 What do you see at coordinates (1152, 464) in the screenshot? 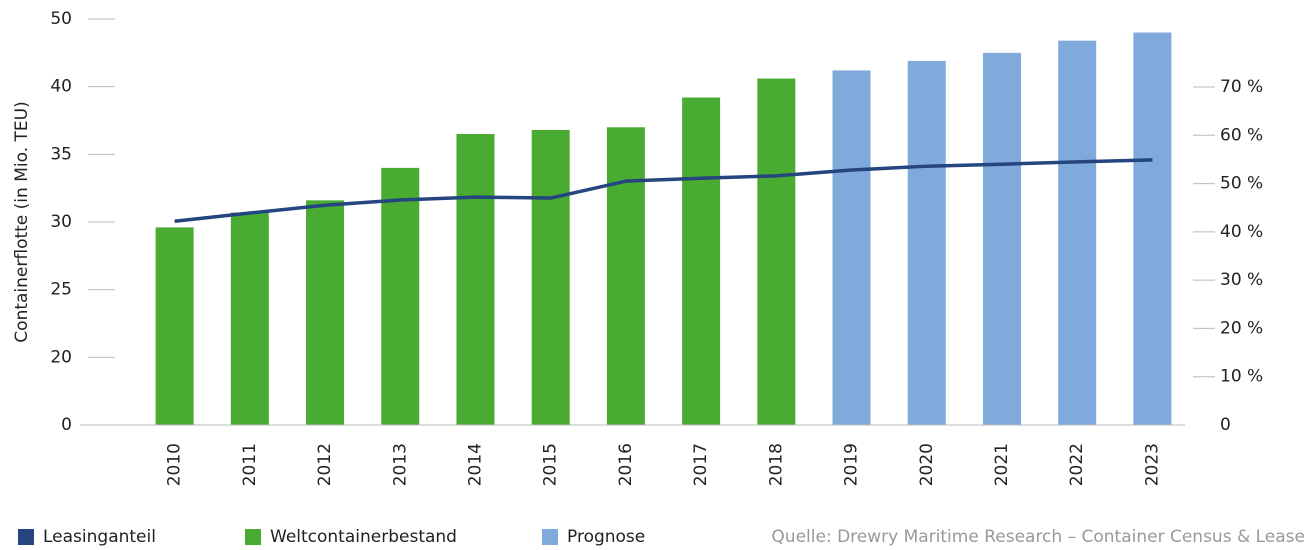
I see `x-tick-label: 2023` at bounding box center [1152, 464].